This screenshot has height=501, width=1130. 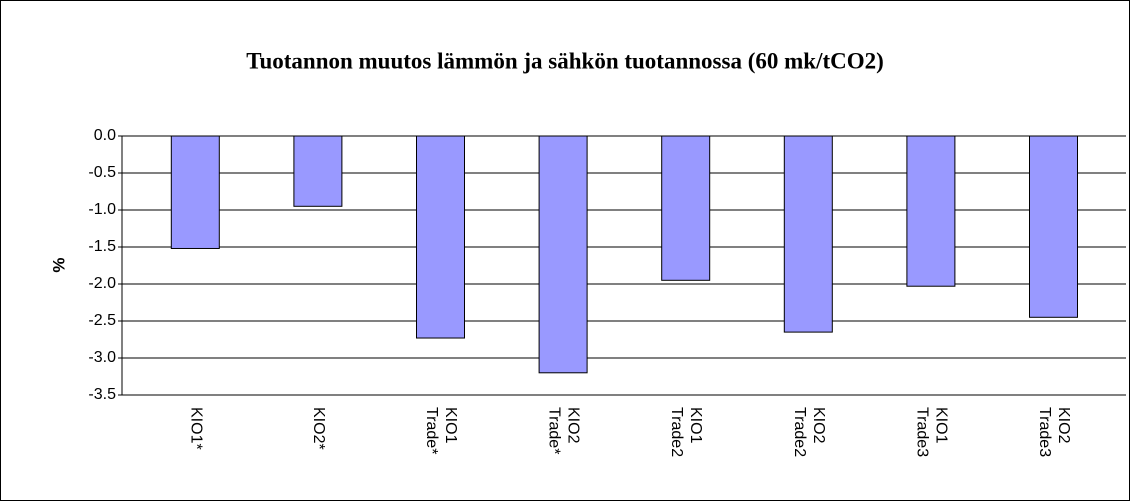 I want to click on y-tick-label: -2.0, so click(x=102, y=283).